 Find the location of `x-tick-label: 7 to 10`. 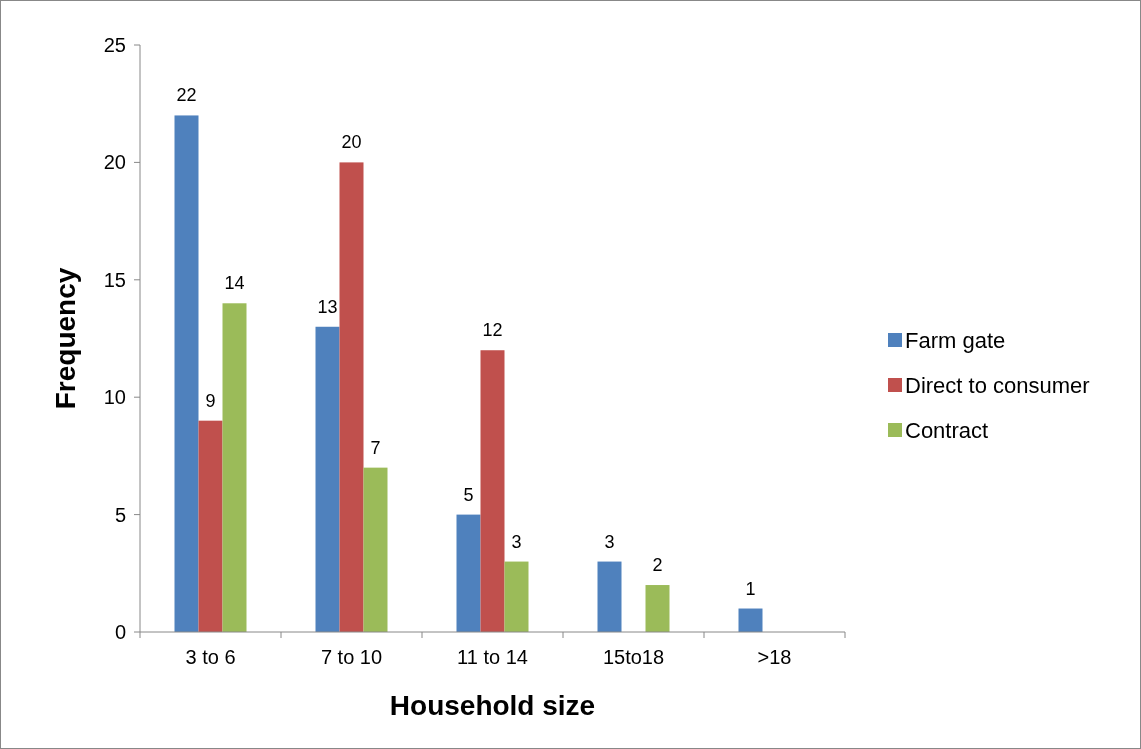

x-tick-label: 7 to 10 is located at coordinates (351, 657).